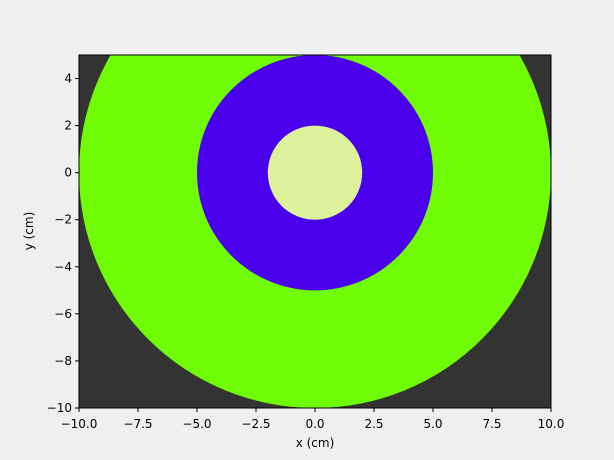 The image size is (614, 460). I want to click on x-tick-label: 5.0, so click(432, 424).